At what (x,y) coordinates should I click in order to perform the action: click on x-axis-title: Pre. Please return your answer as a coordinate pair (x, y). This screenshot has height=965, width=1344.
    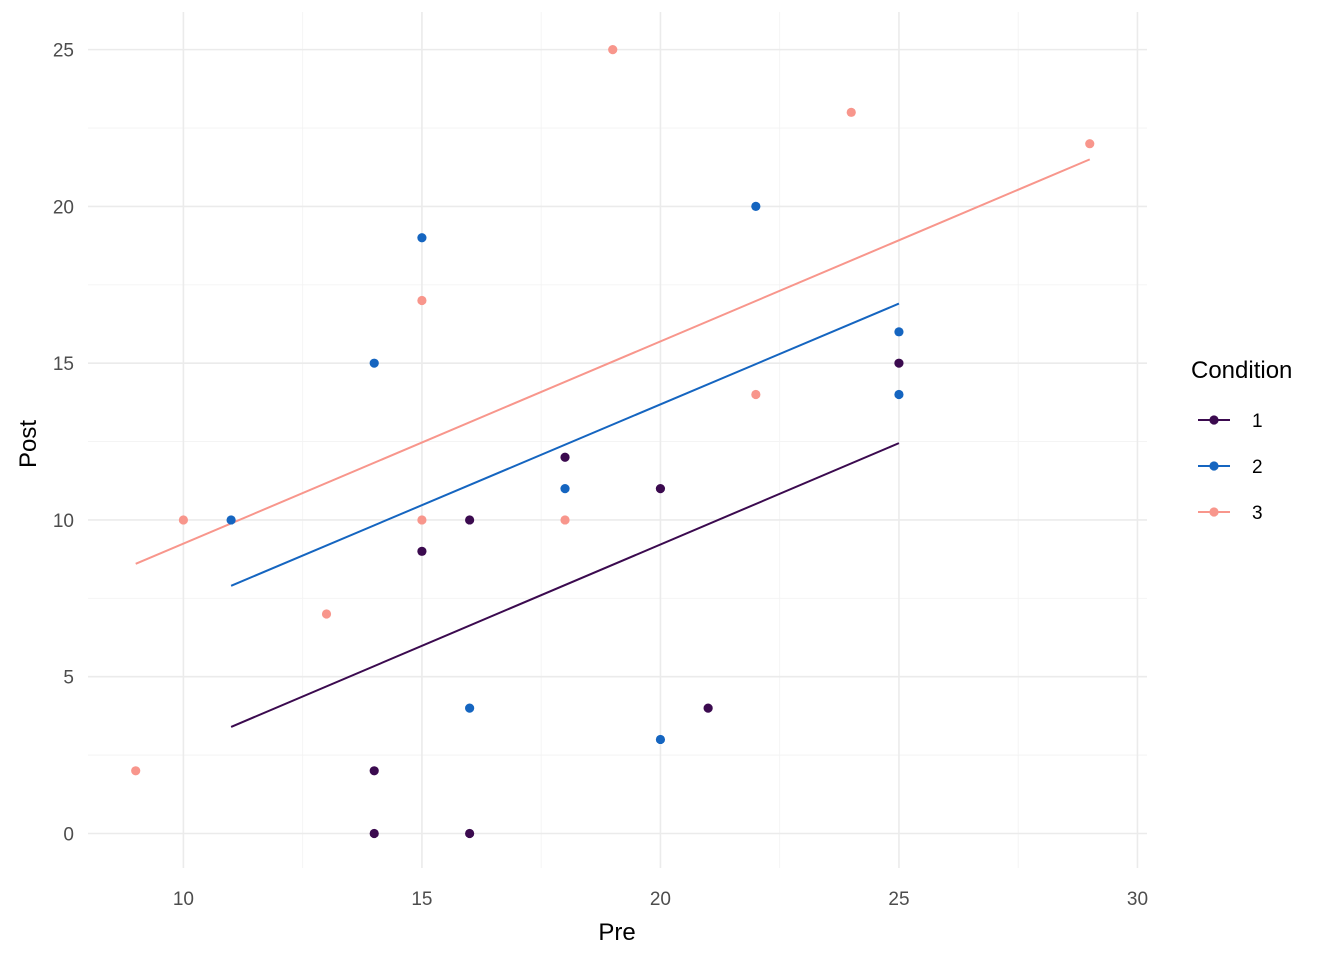
    Looking at the image, I should click on (616, 932).